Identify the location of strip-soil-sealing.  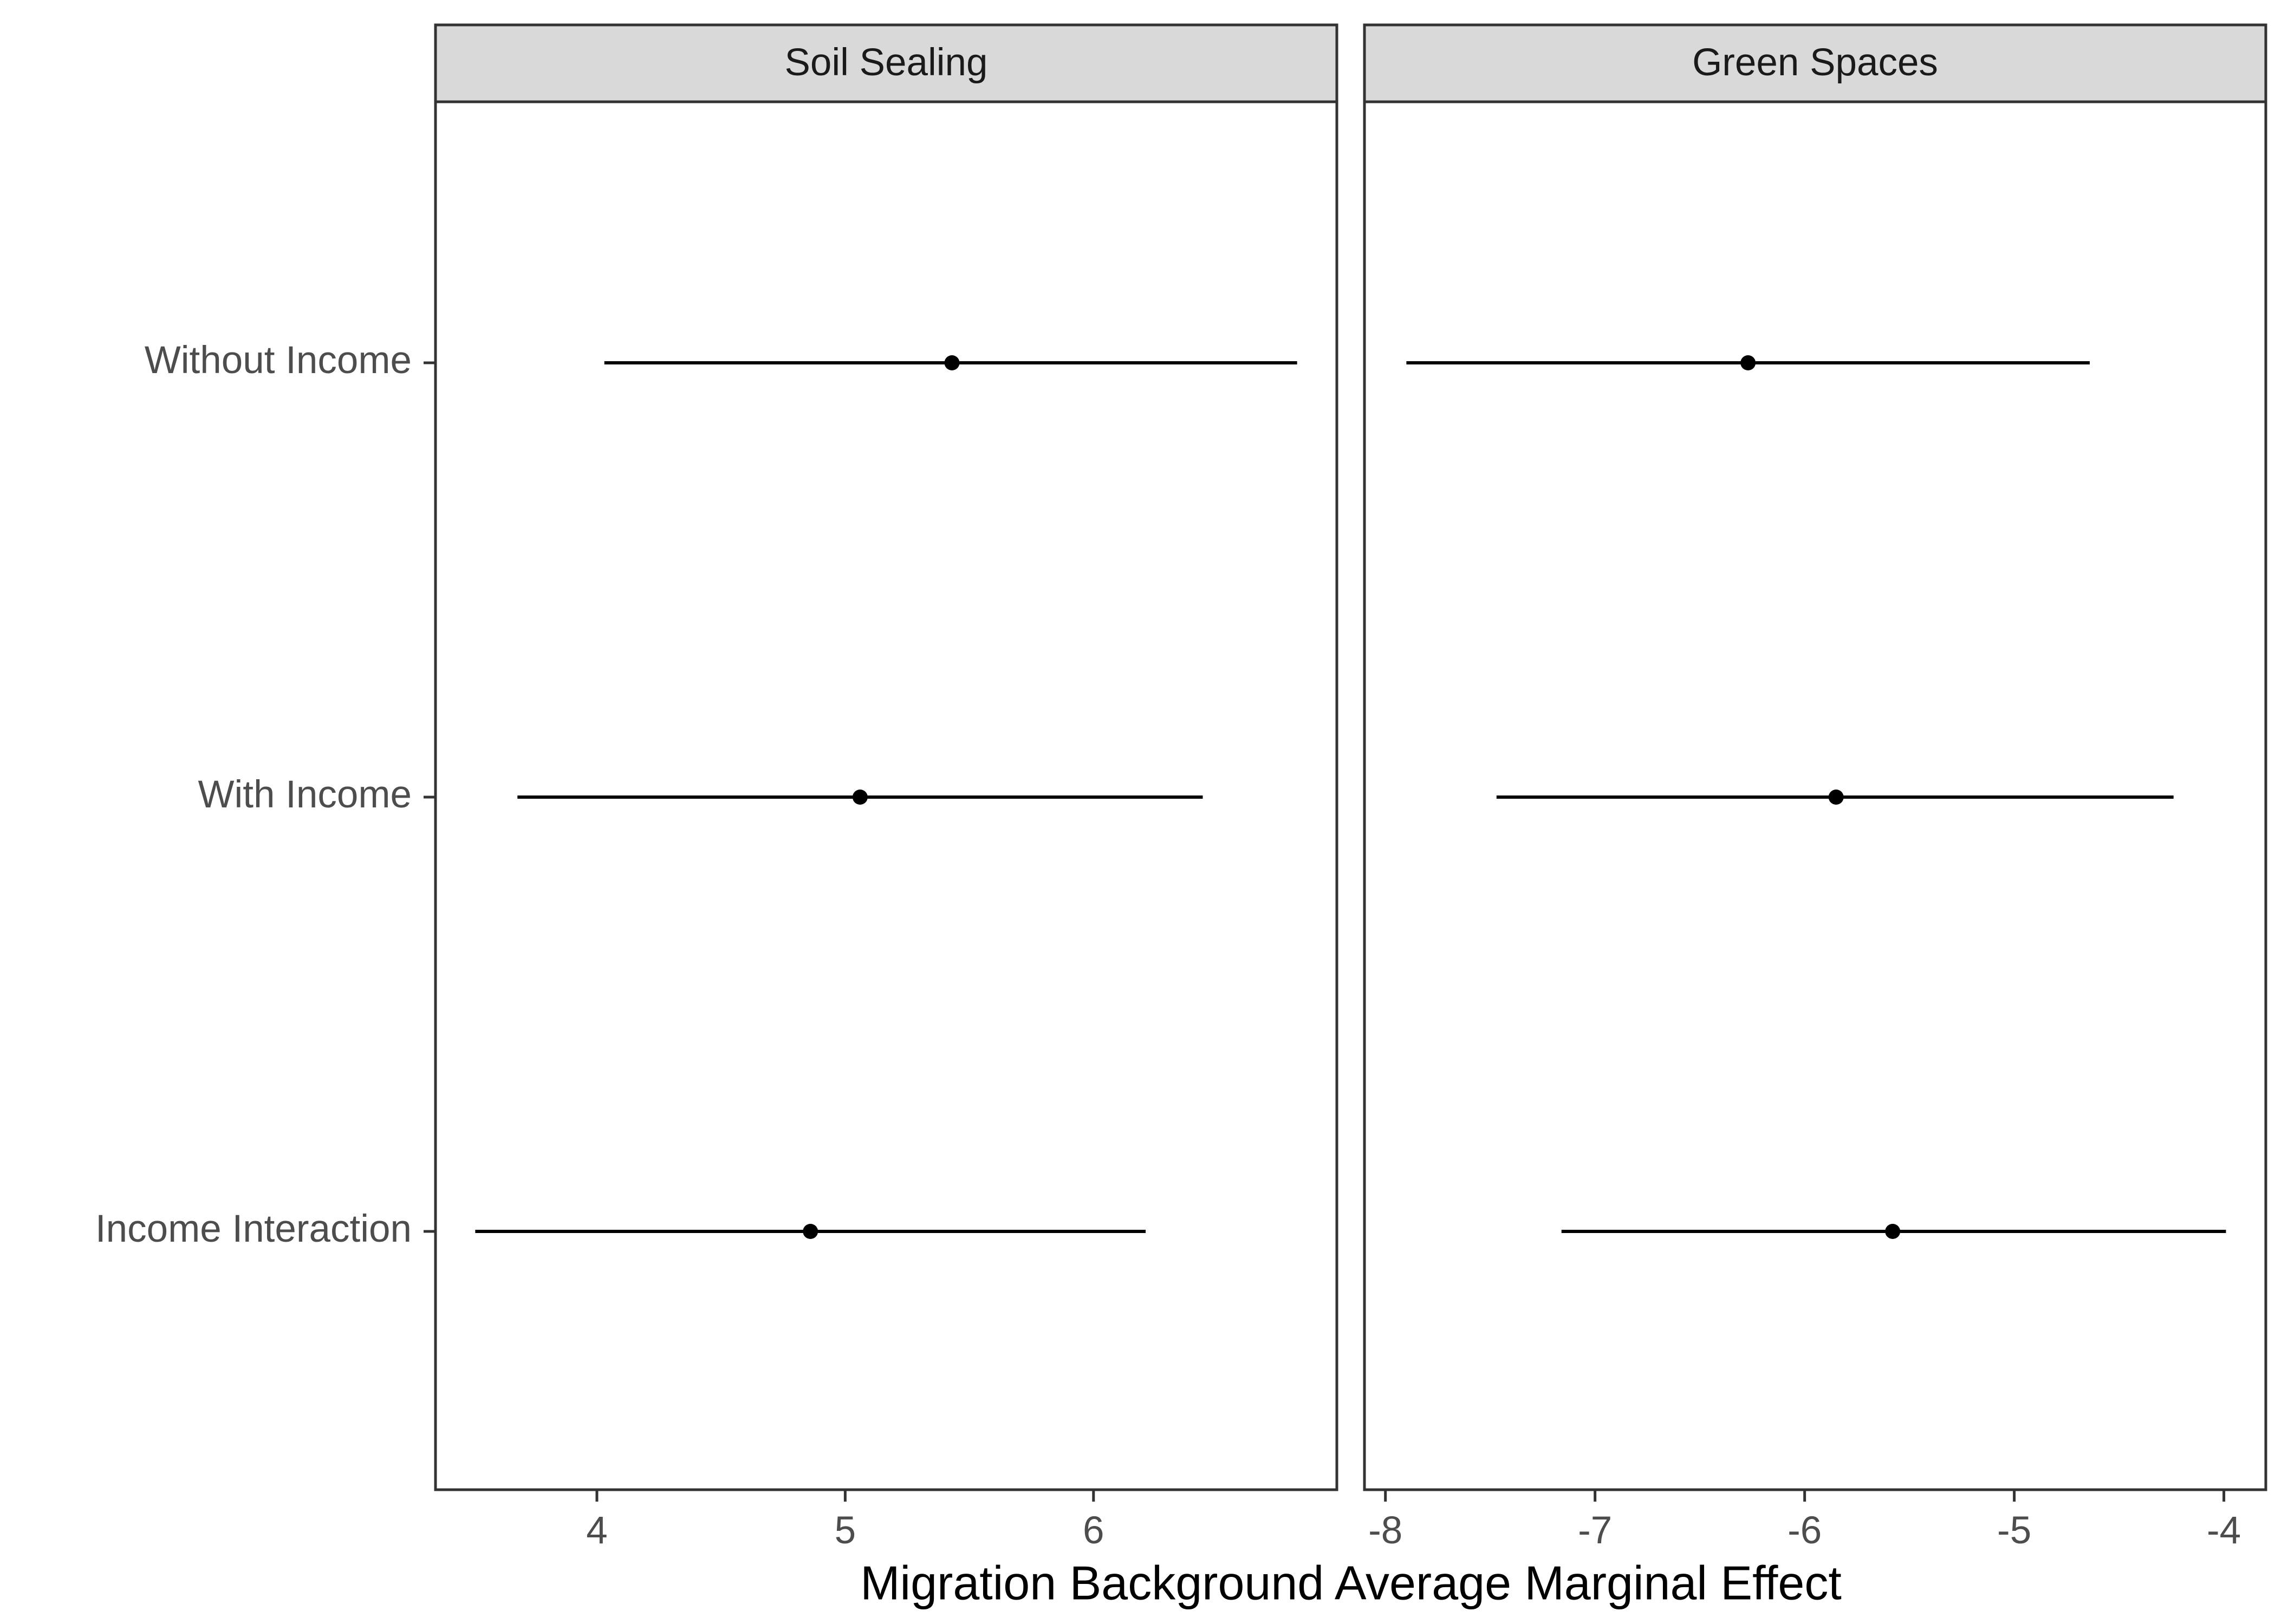
(886, 63).